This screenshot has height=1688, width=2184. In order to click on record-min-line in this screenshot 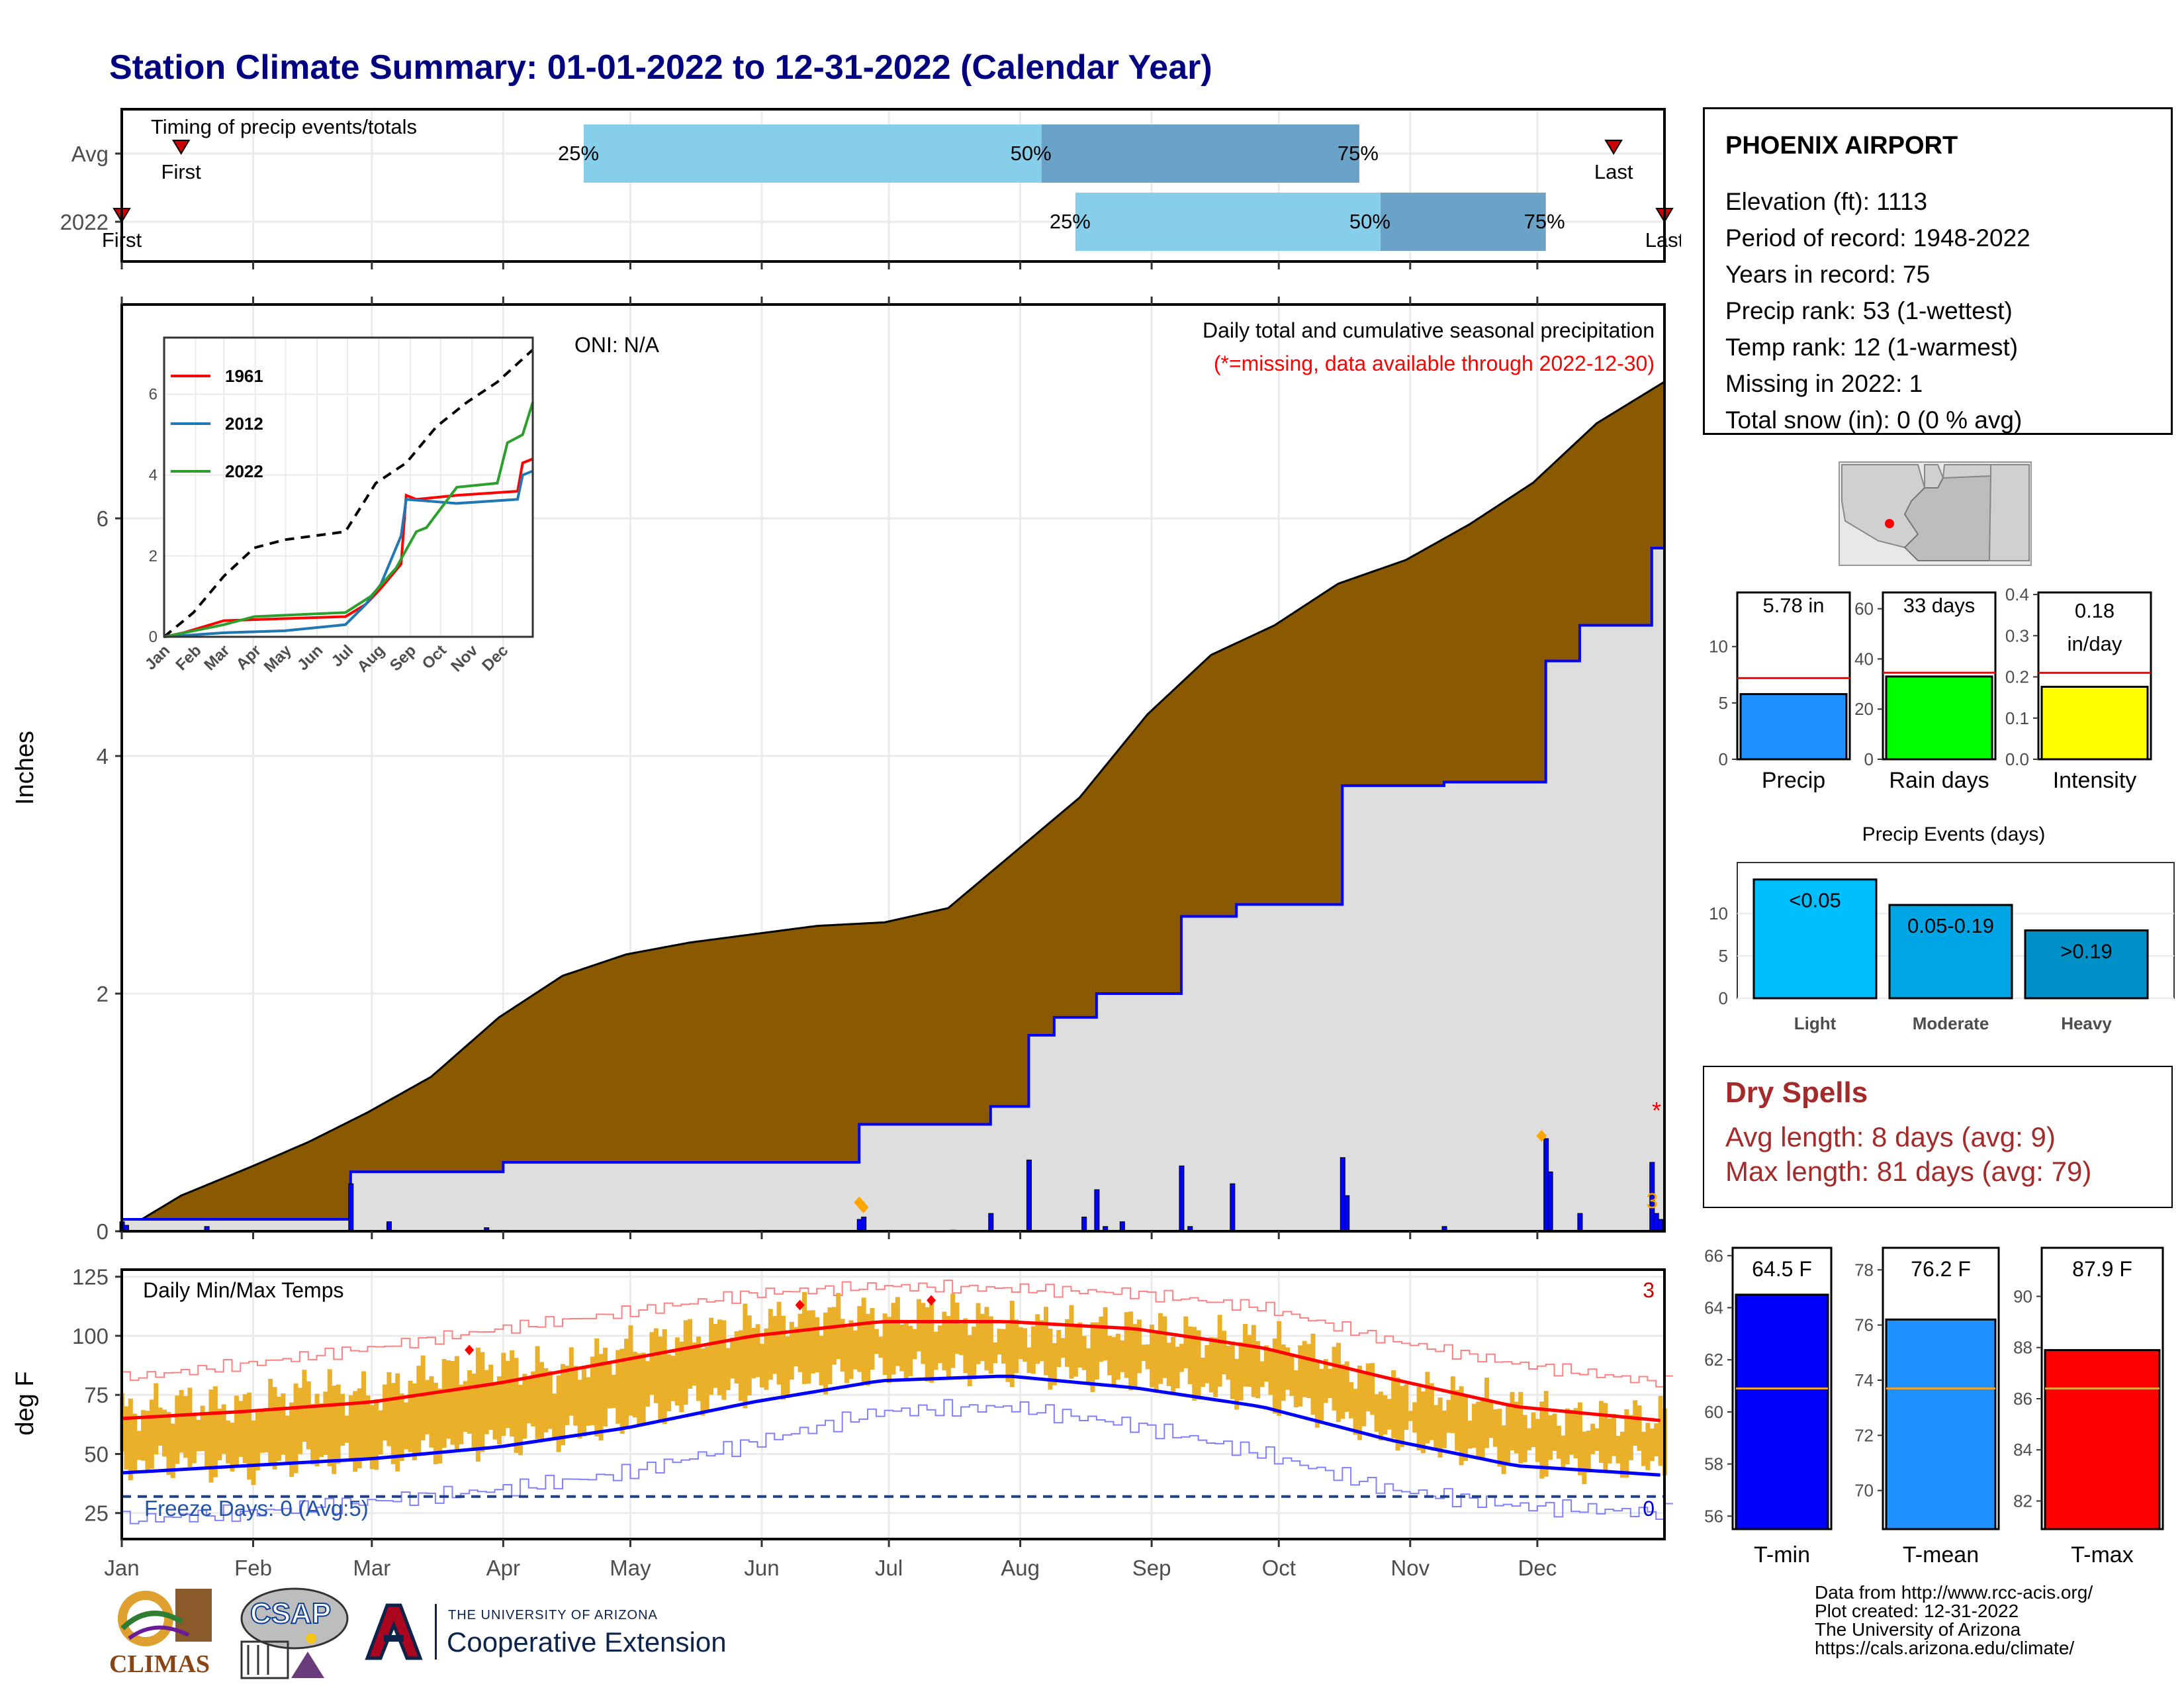, I will do `click(897, 1461)`.